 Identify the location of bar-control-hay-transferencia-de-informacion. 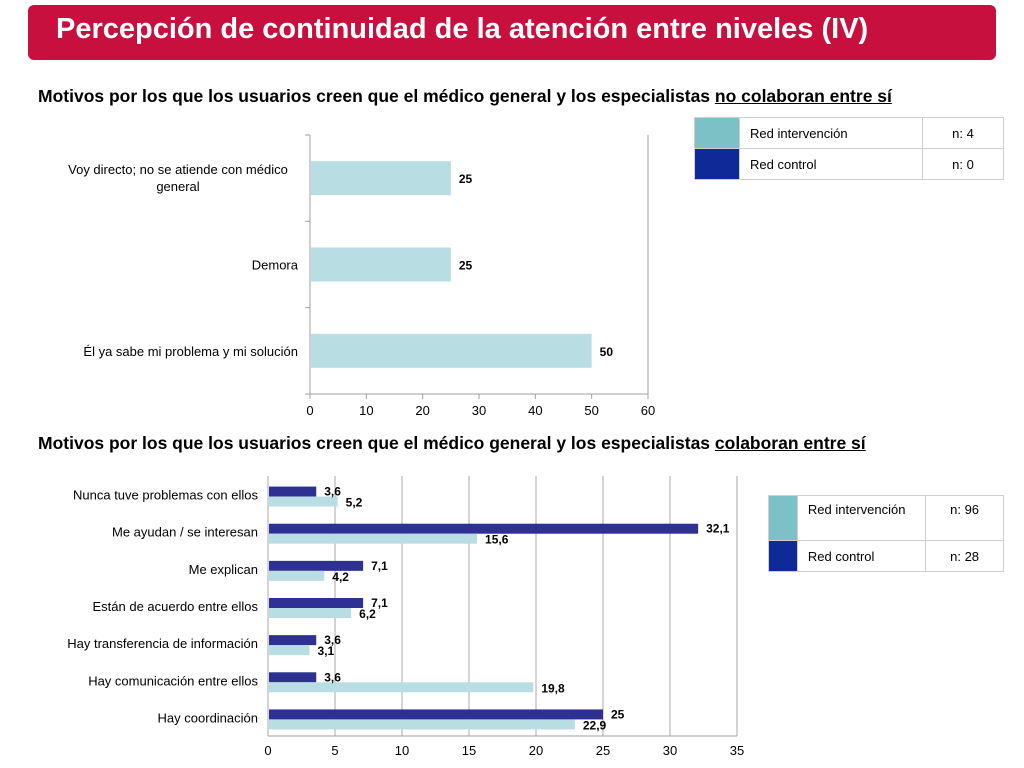
(293, 640).